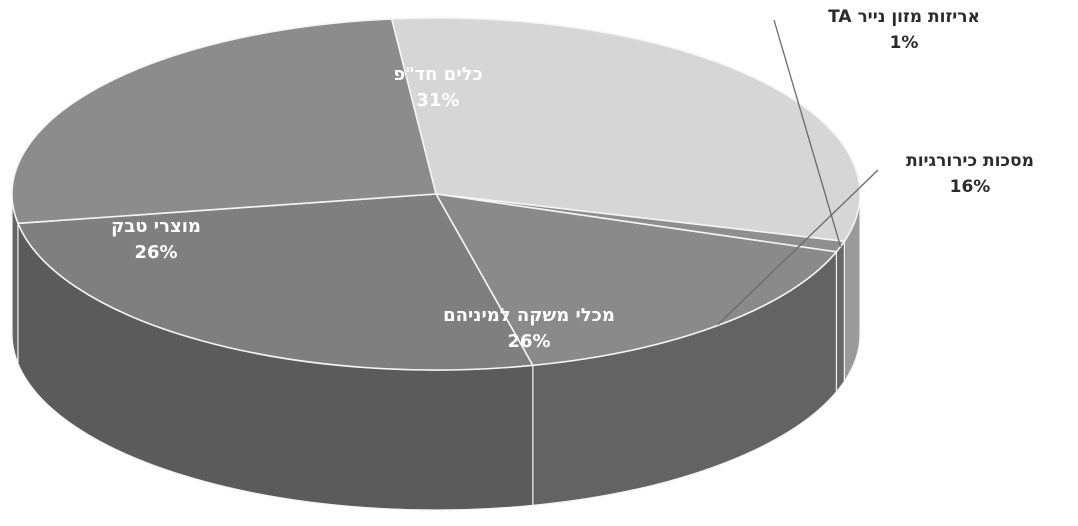 Image resolution: width=1078 pixels, height=526 pixels. Describe the element at coordinates (529, 315) in the screenshot. I see `slice-label-מכלי-משקה-למיניהם: מכלי משקה למיניהם` at that location.